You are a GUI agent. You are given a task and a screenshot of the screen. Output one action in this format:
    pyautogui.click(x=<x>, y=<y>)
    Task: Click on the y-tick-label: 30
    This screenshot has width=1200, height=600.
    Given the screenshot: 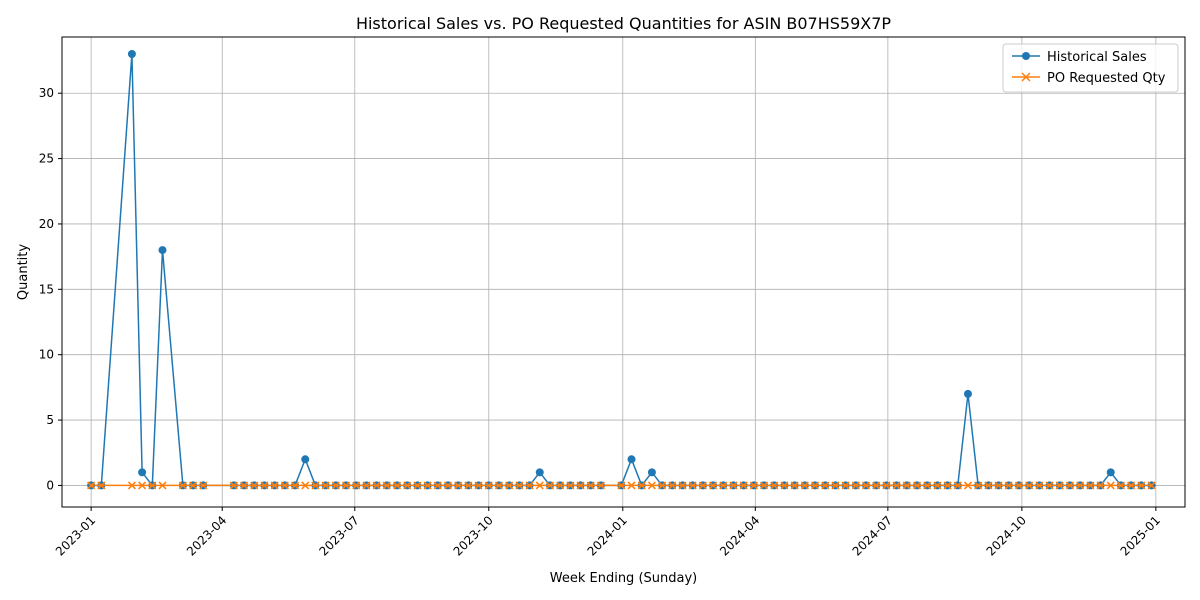 What is the action you would take?
    pyautogui.click(x=46, y=93)
    